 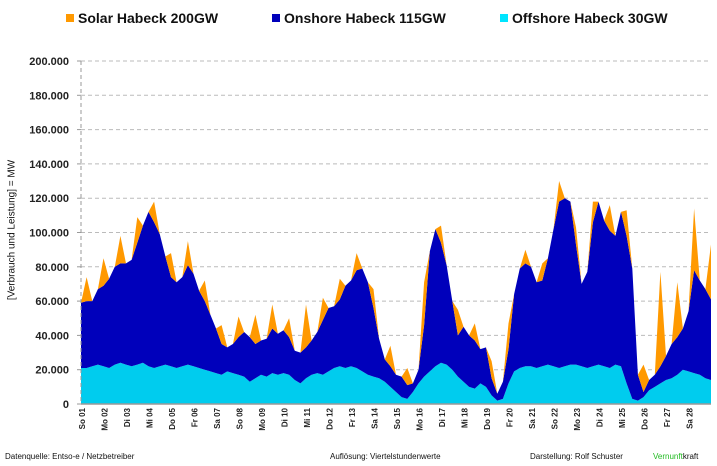 What do you see at coordinates (668, 456) in the screenshot?
I see `footer-brand-green: Vernunft` at bounding box center [668, 456].